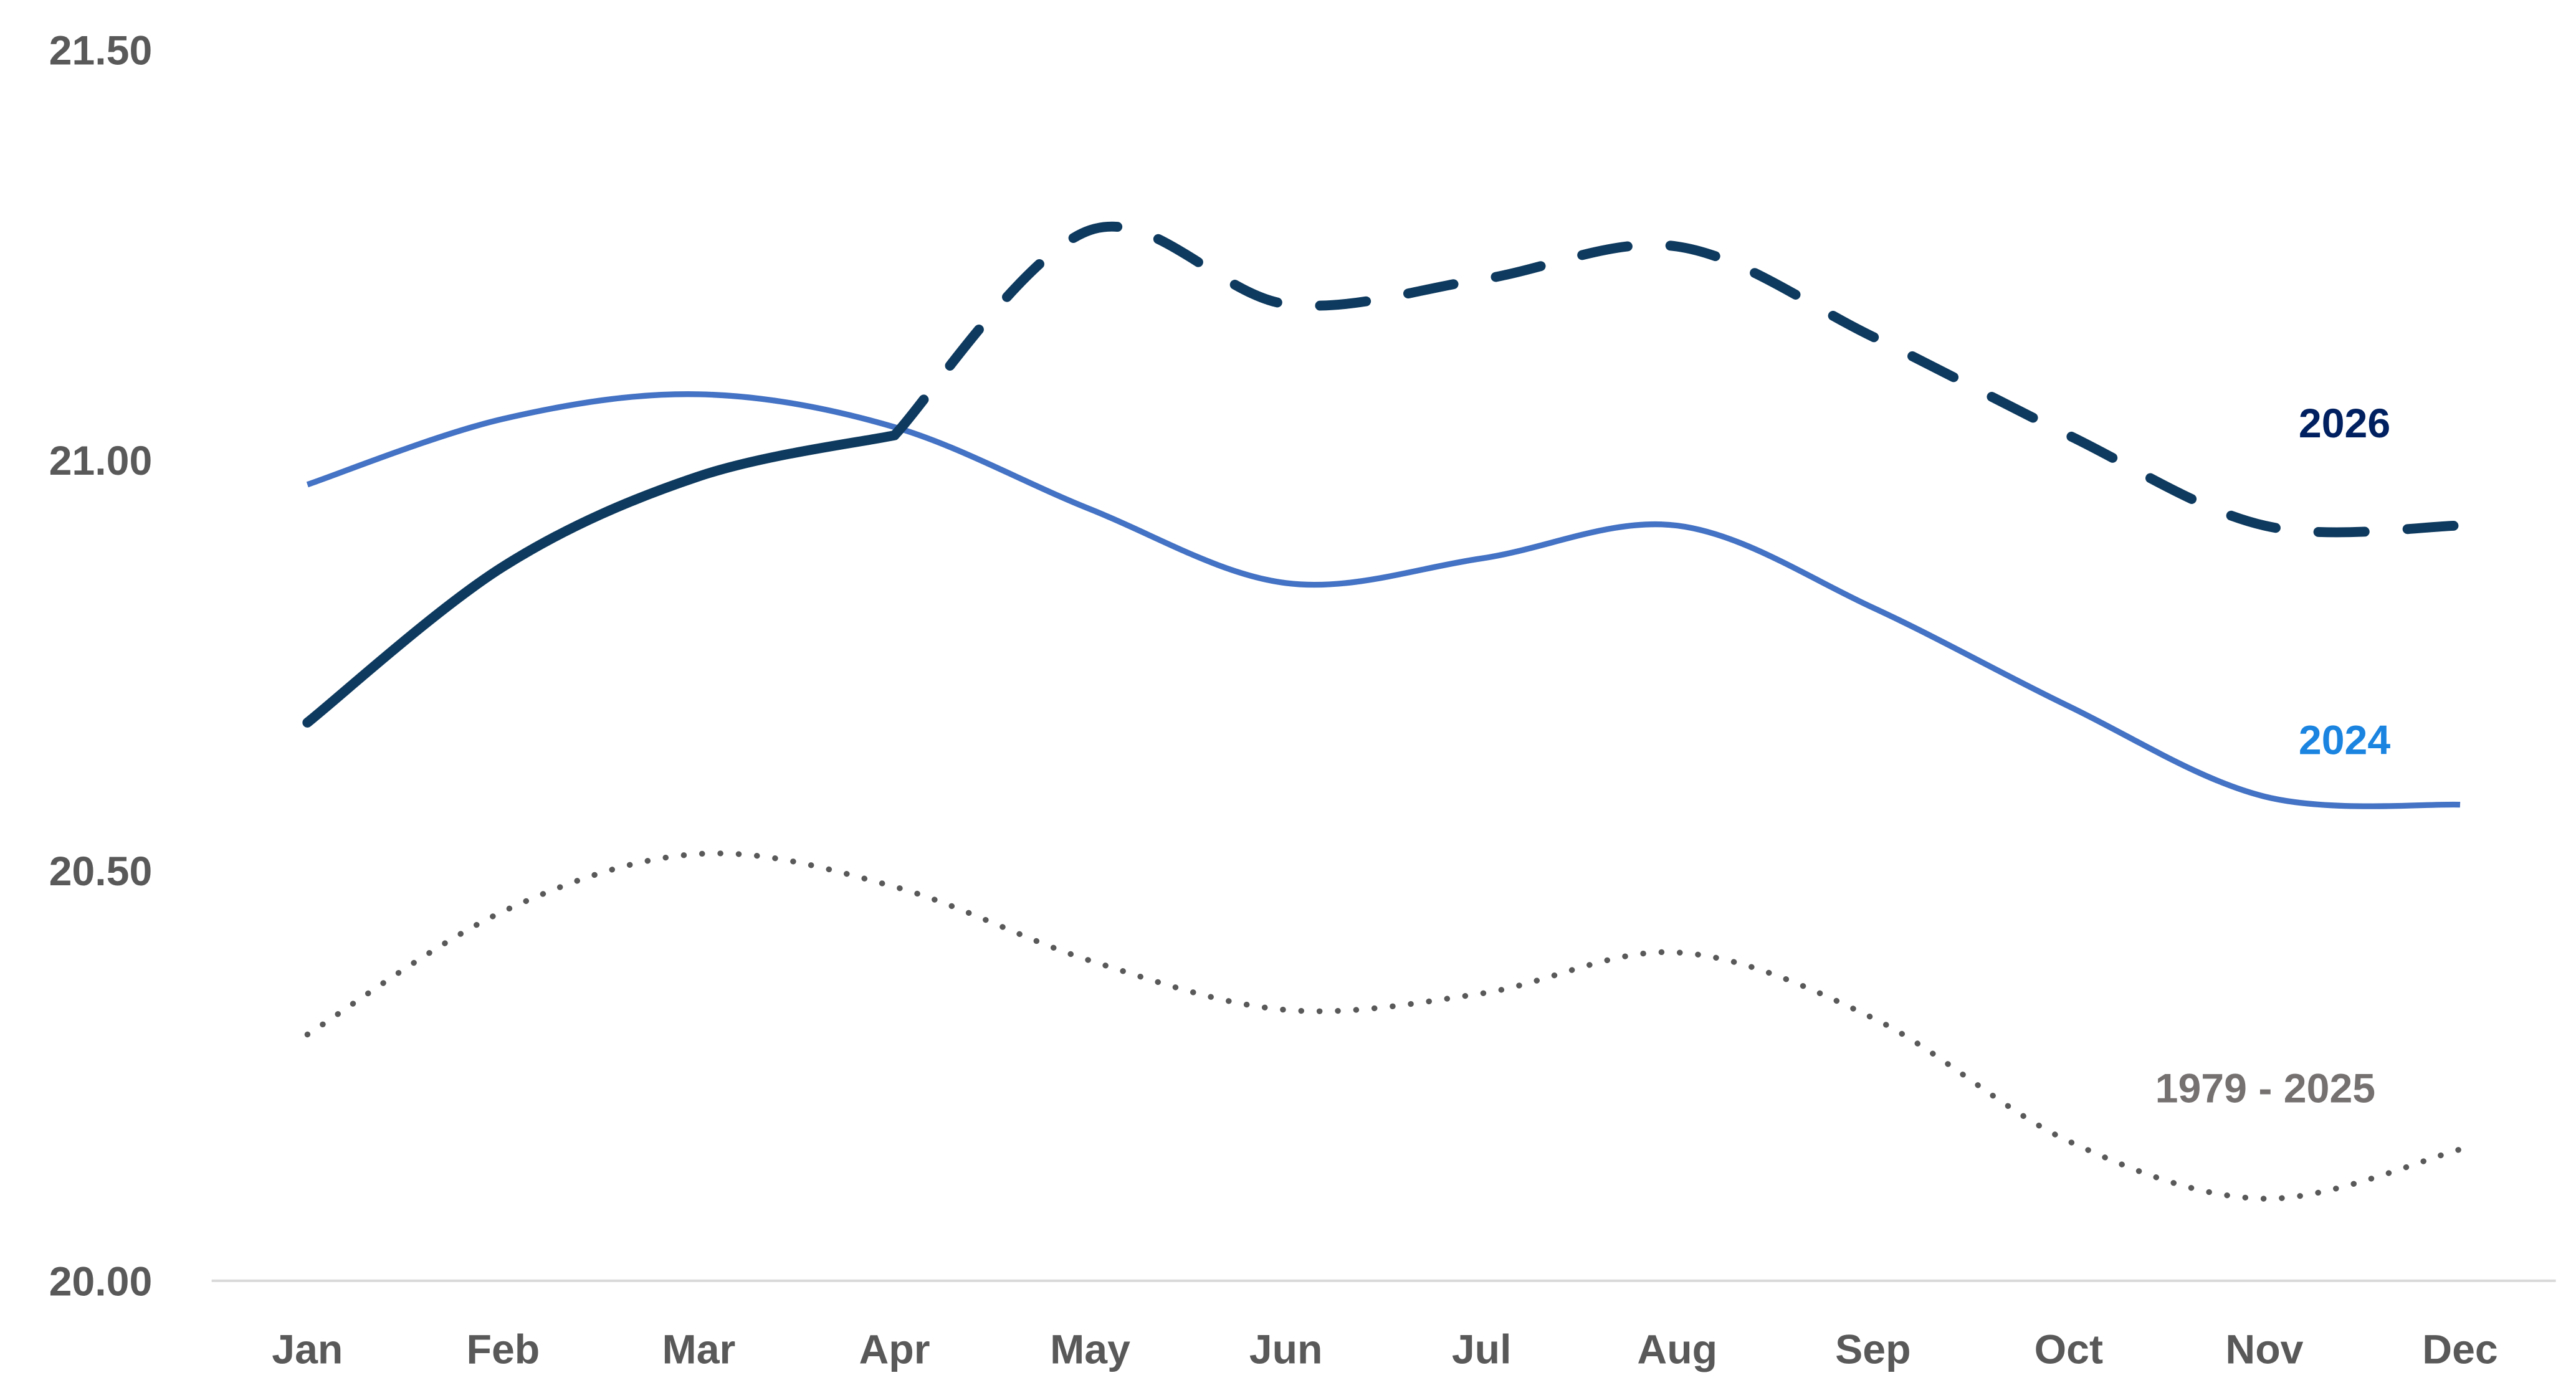 The height and width of the screenshot is (1393, 2576). I want to click on series-label-2024: 2024, so click(2344, 741).